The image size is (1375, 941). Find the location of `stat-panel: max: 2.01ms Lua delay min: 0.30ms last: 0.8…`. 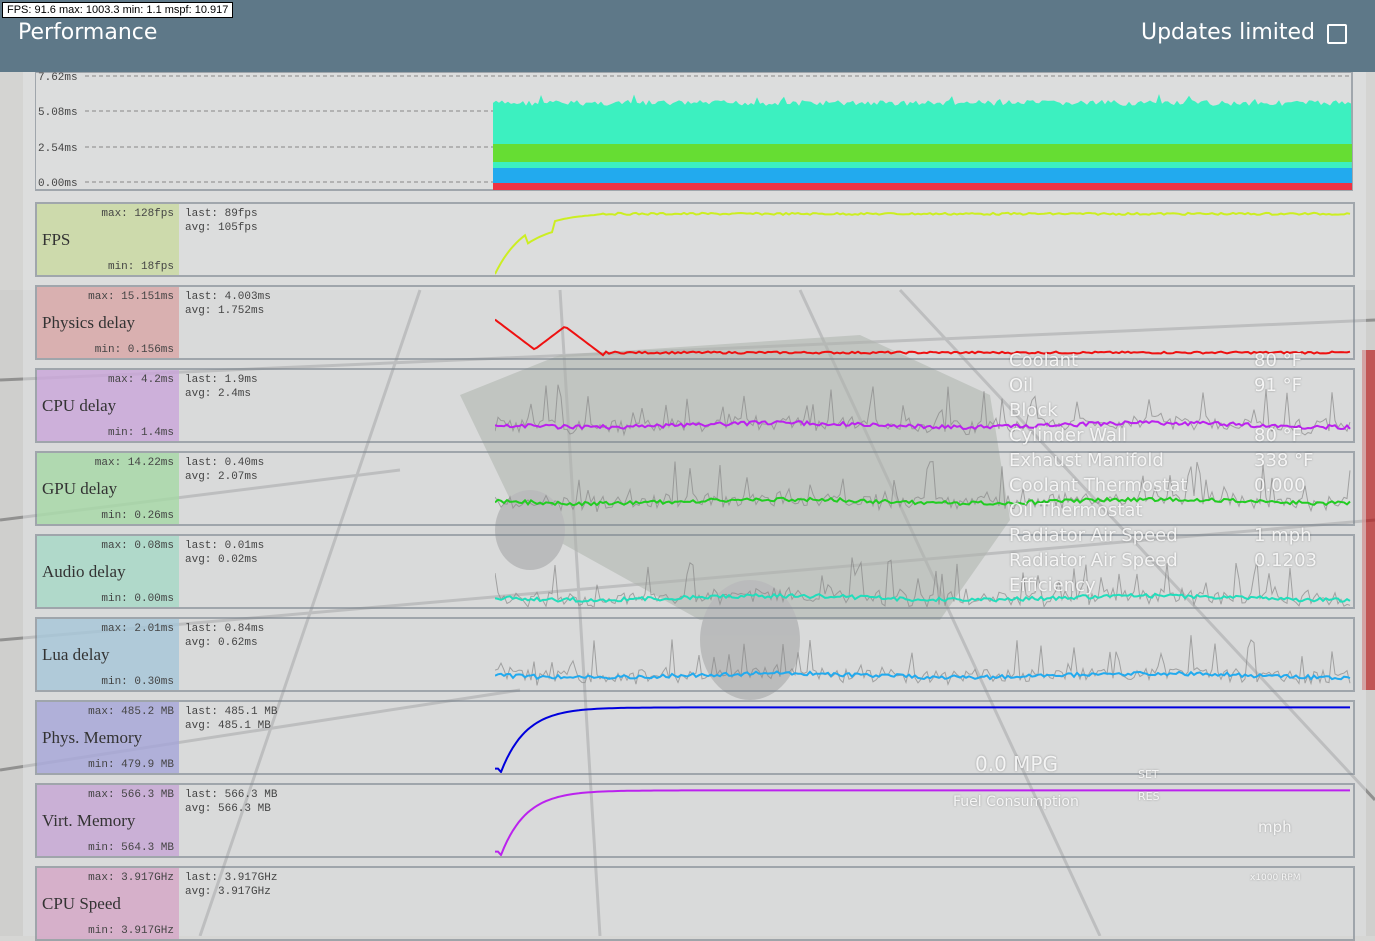

stat-panel: max: 2.01ms Lua delay min: 0.30ms last: 0.8… is located at coordinates (695, 654).